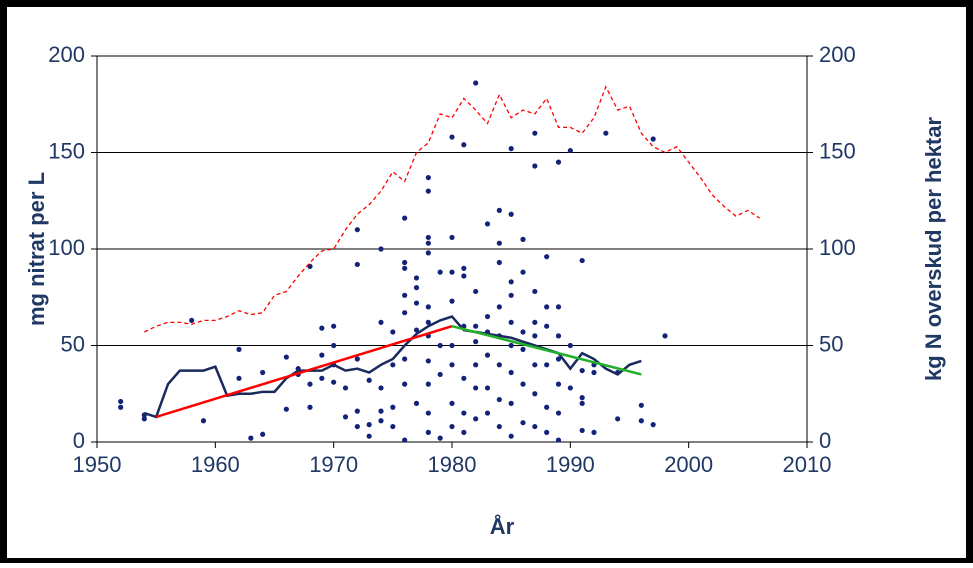 Image resolution: width=973 pixels, height=568 pixels. What do you see at coordinates (79, 440) in the screenshot?
I see `y-tick-label: 0` at bounding box center [79, 440].